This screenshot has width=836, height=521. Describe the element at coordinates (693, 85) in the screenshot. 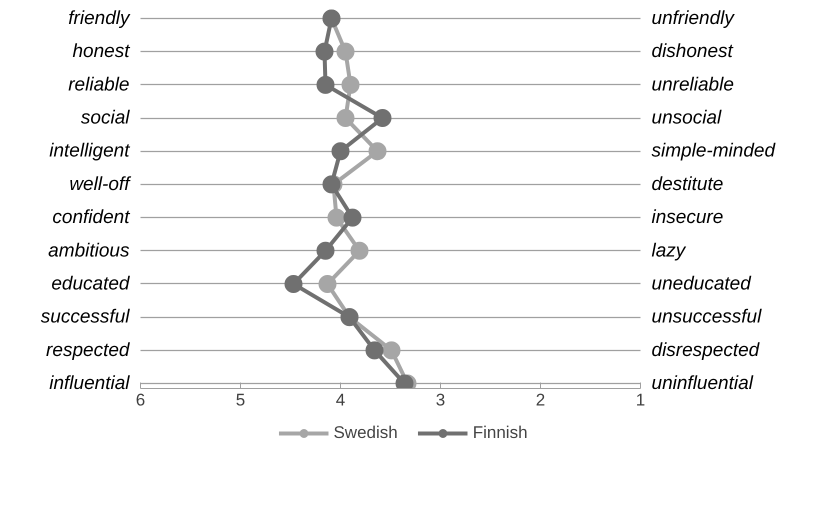

I see `y2-tick-label: unreliable` at that location.